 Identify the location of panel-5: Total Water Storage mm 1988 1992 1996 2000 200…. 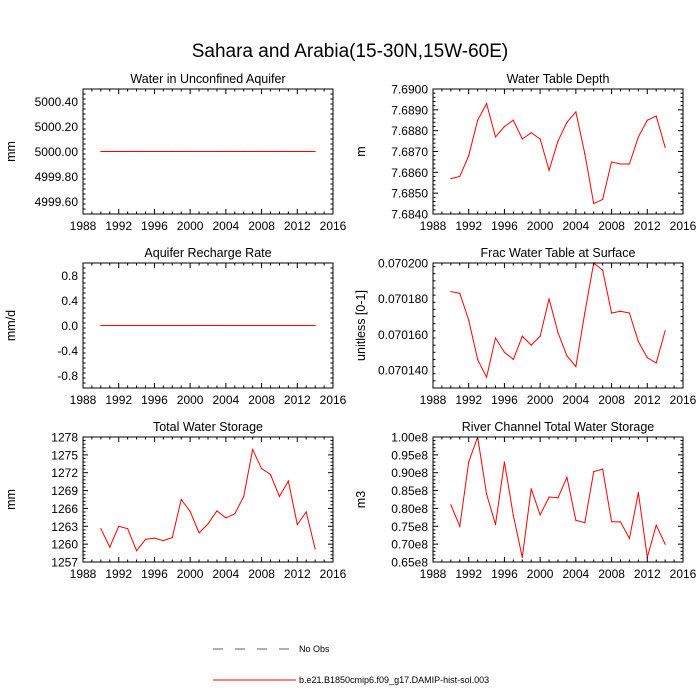
(175, 500).